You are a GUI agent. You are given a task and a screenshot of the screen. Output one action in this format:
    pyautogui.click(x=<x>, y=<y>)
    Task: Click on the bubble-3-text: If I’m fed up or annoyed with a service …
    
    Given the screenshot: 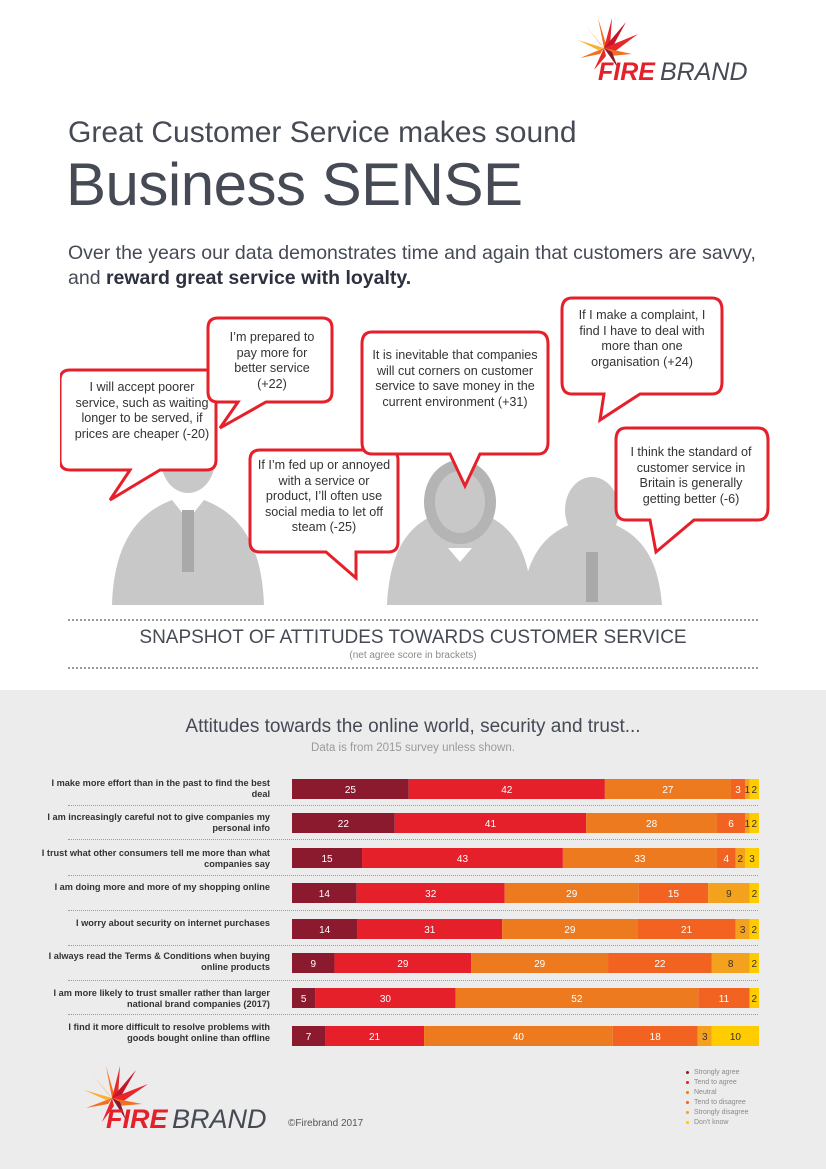 What is the action you would take?
    pyautogui.click(x=324, y=496)
    